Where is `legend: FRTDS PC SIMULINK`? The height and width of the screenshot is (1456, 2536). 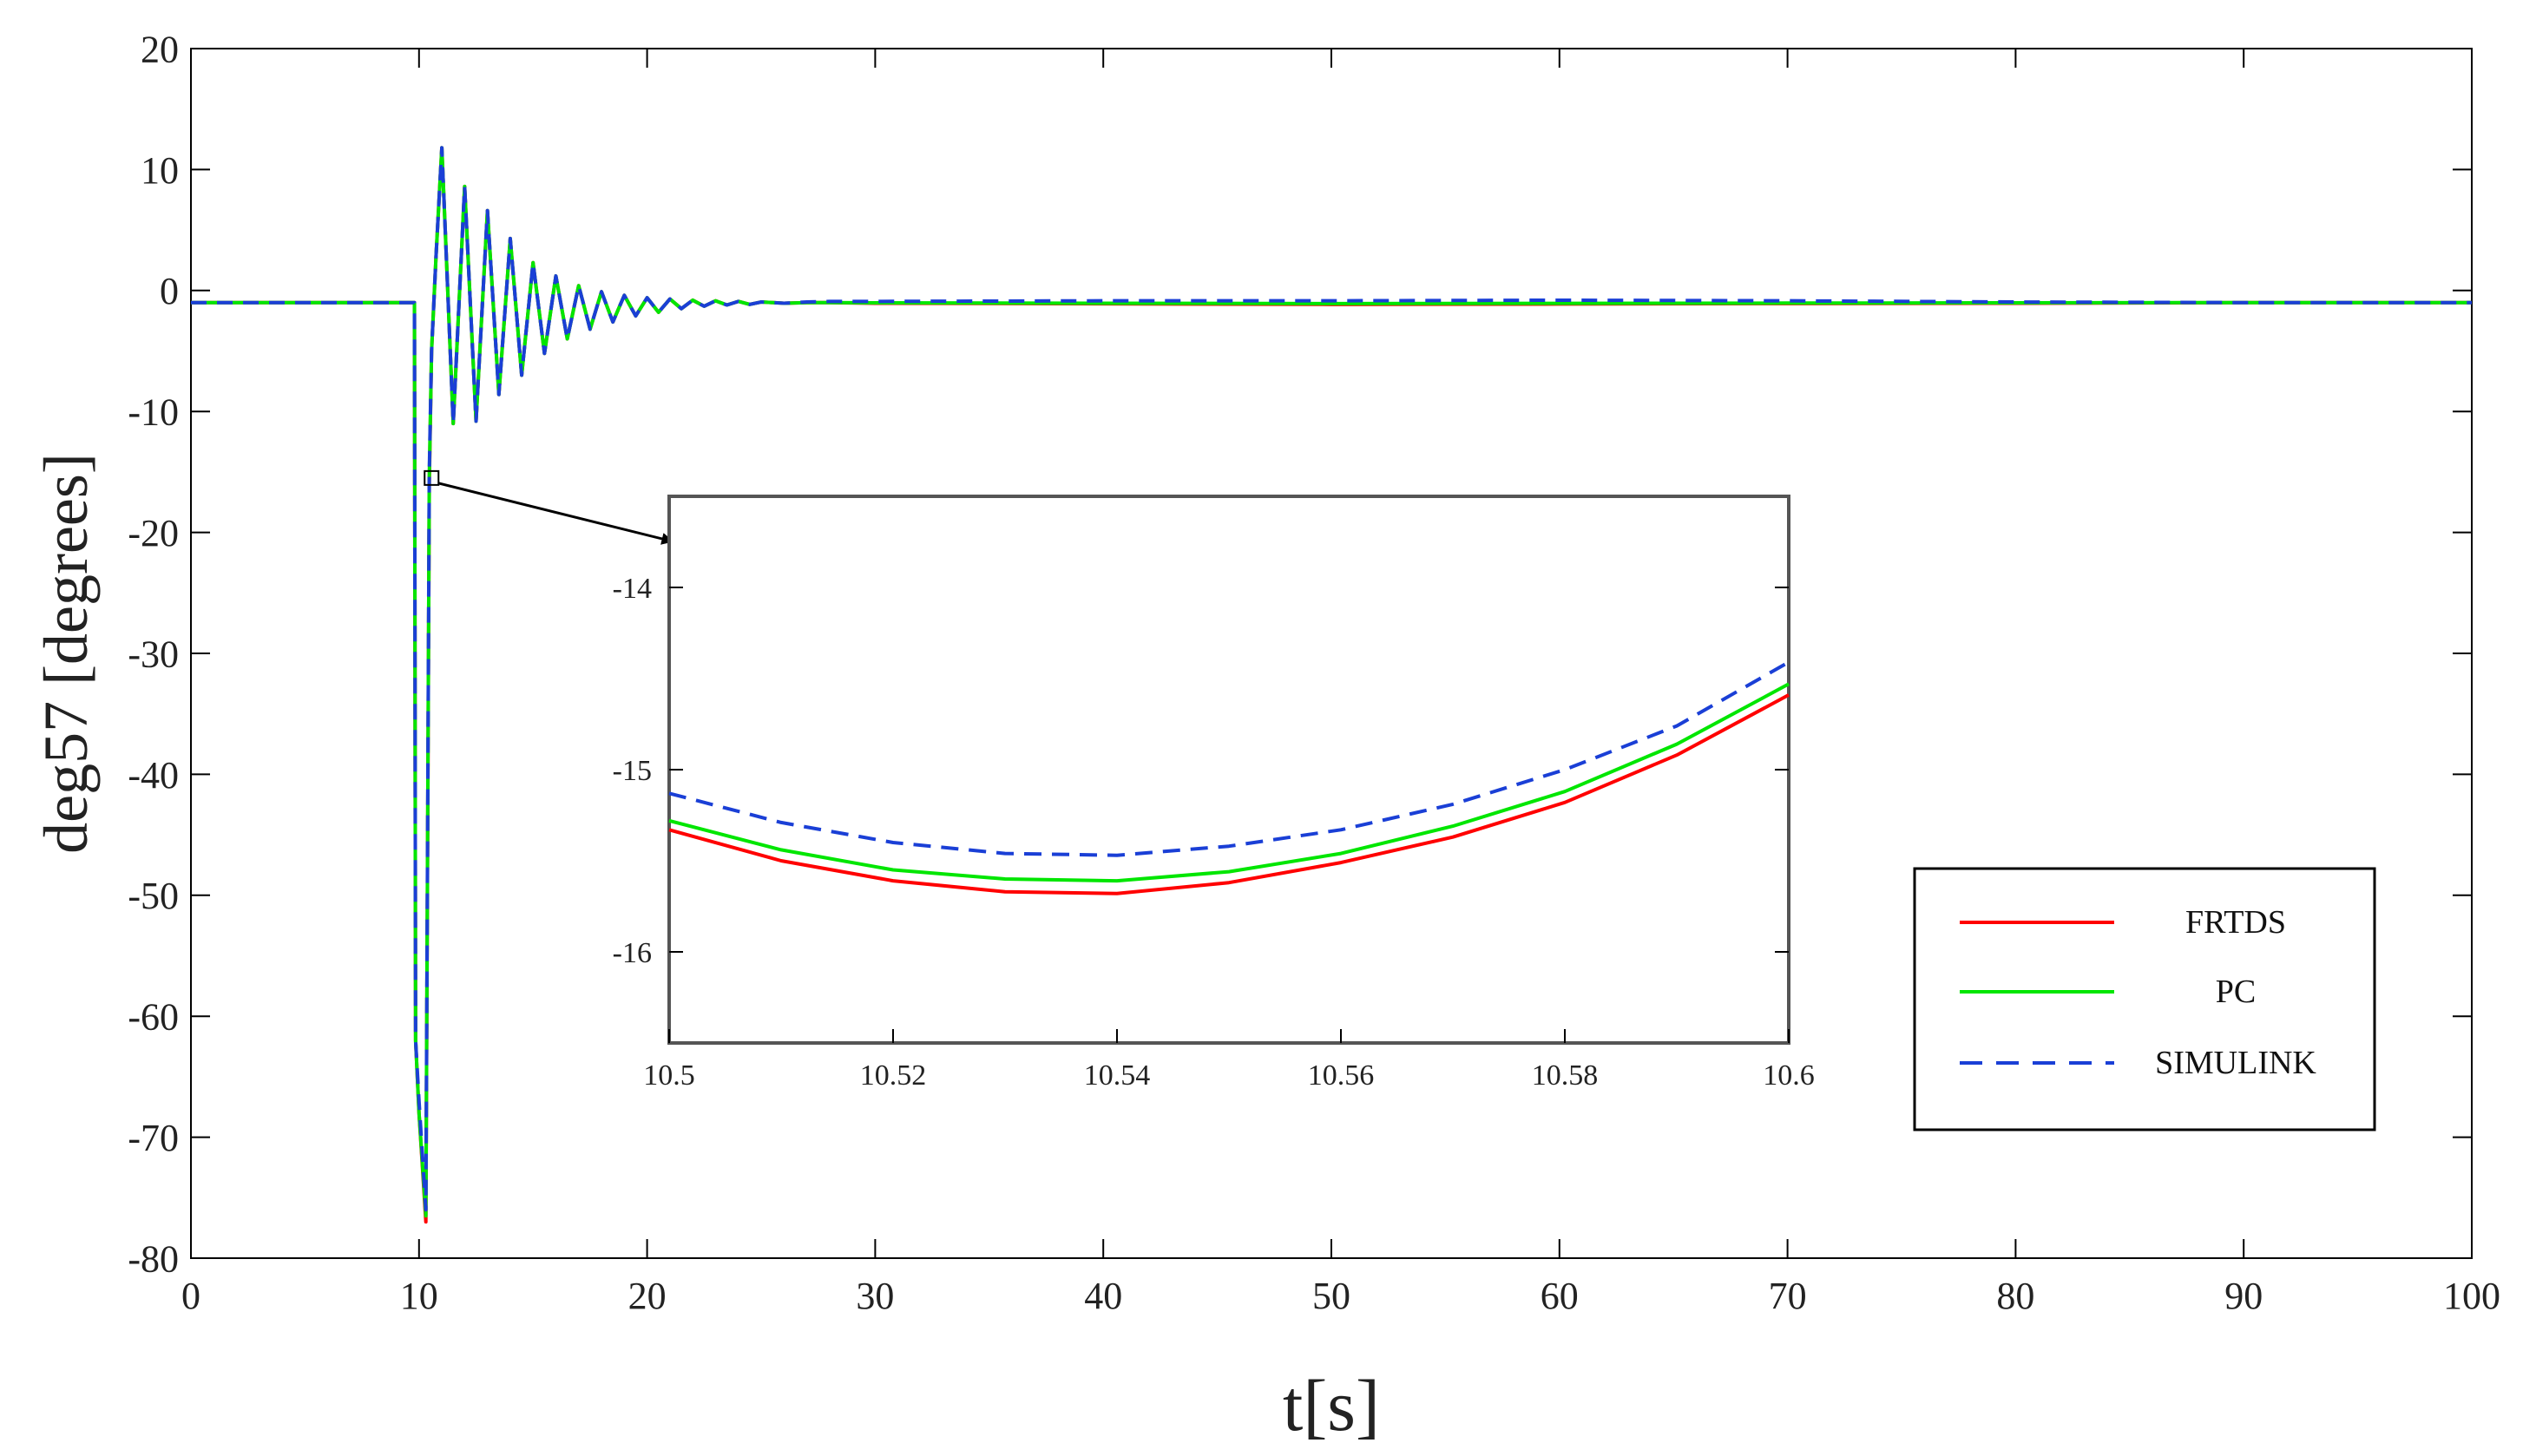 legend: FRTDS PC SIMULINK is located at coordinates (2144, 999).